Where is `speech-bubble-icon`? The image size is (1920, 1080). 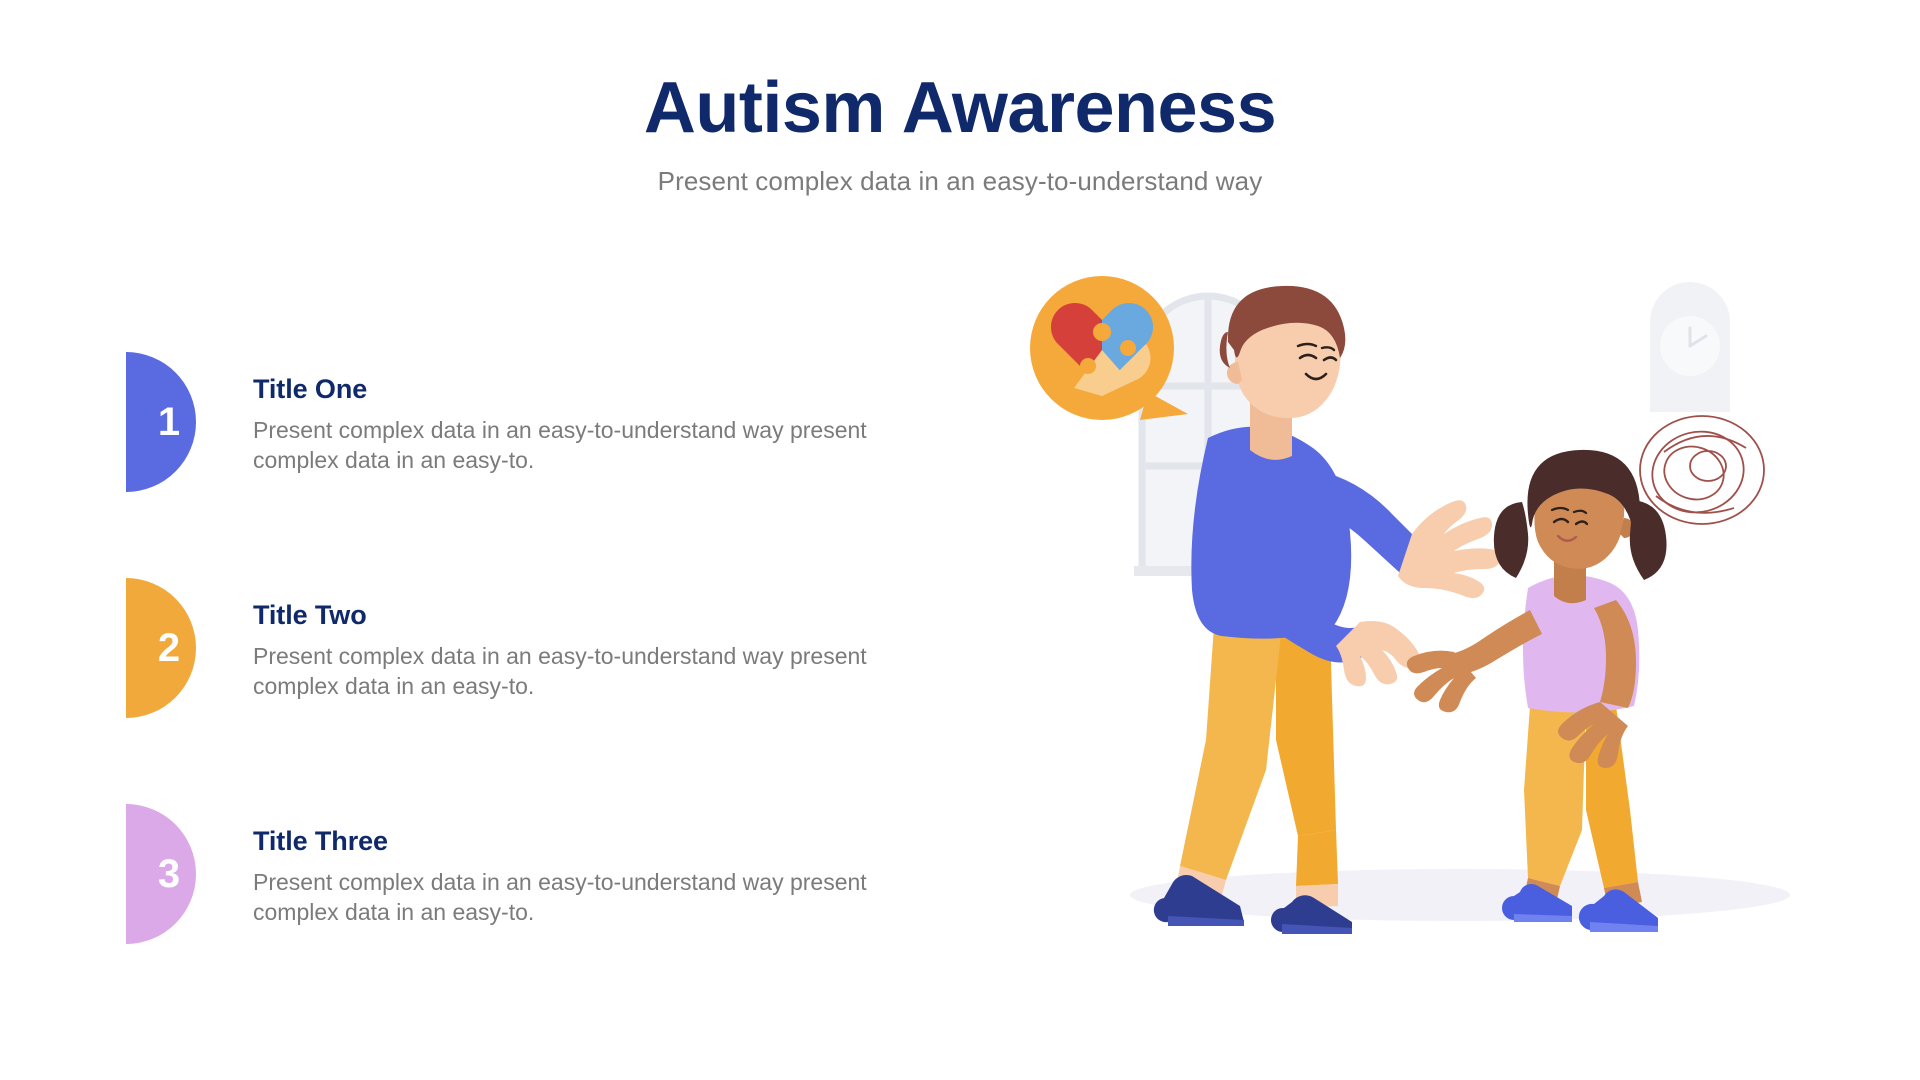 speech-bubble-icon is located at coordinates (1109, 348).